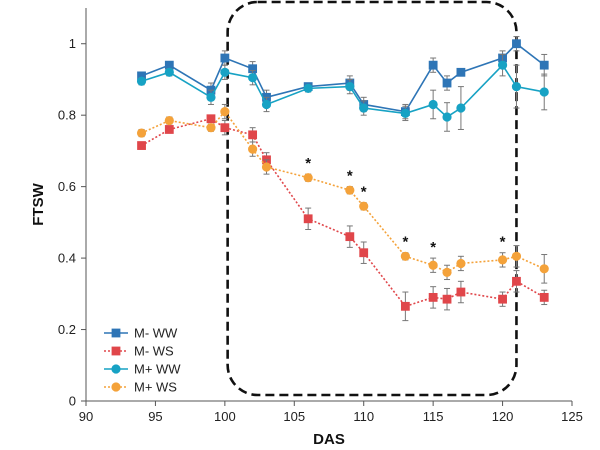 This screenshot has height=450, width=600. I want to click on legend-label: M+ WS, so click(155, 387).